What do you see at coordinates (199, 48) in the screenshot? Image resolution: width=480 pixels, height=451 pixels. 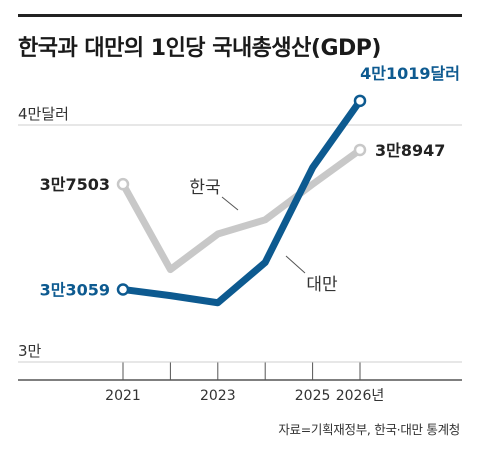 I see `chart-title: 한국과 대만의 1인당 국내총생산(GDP)` at bounding box center [199, 48].